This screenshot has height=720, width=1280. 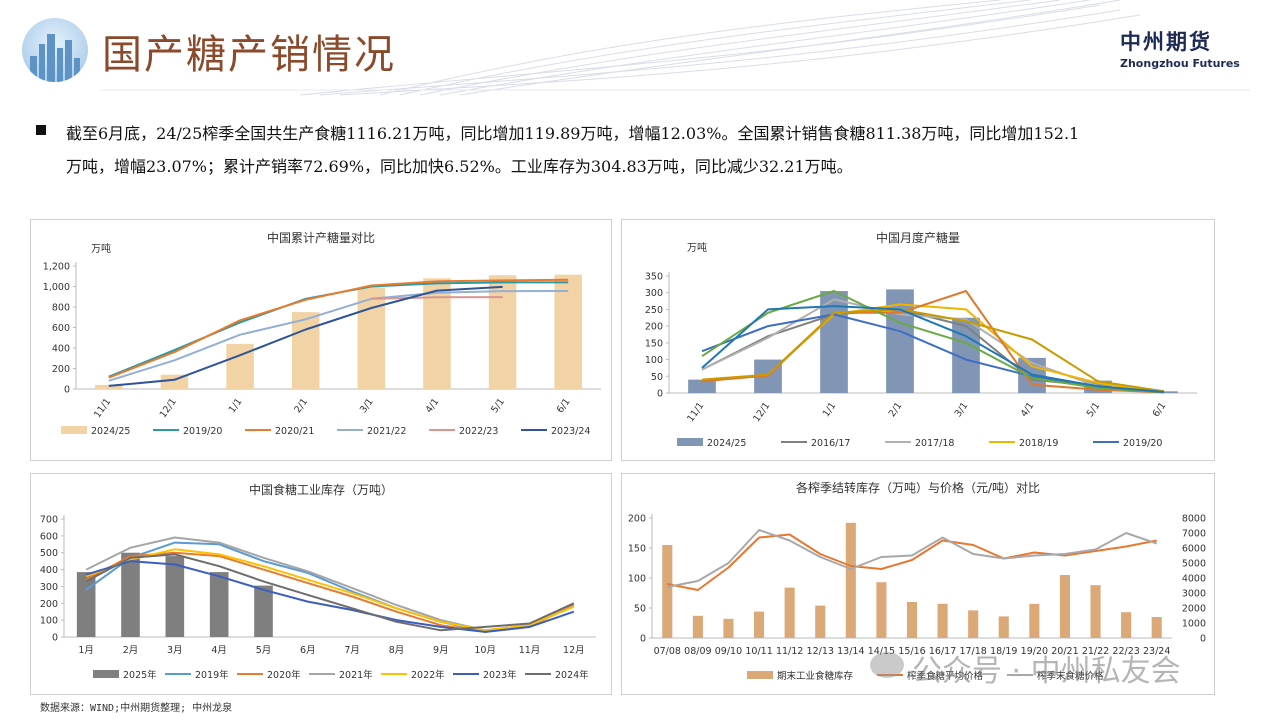 I want to click on legend-label: 2021年, so click(x=356, y=675).